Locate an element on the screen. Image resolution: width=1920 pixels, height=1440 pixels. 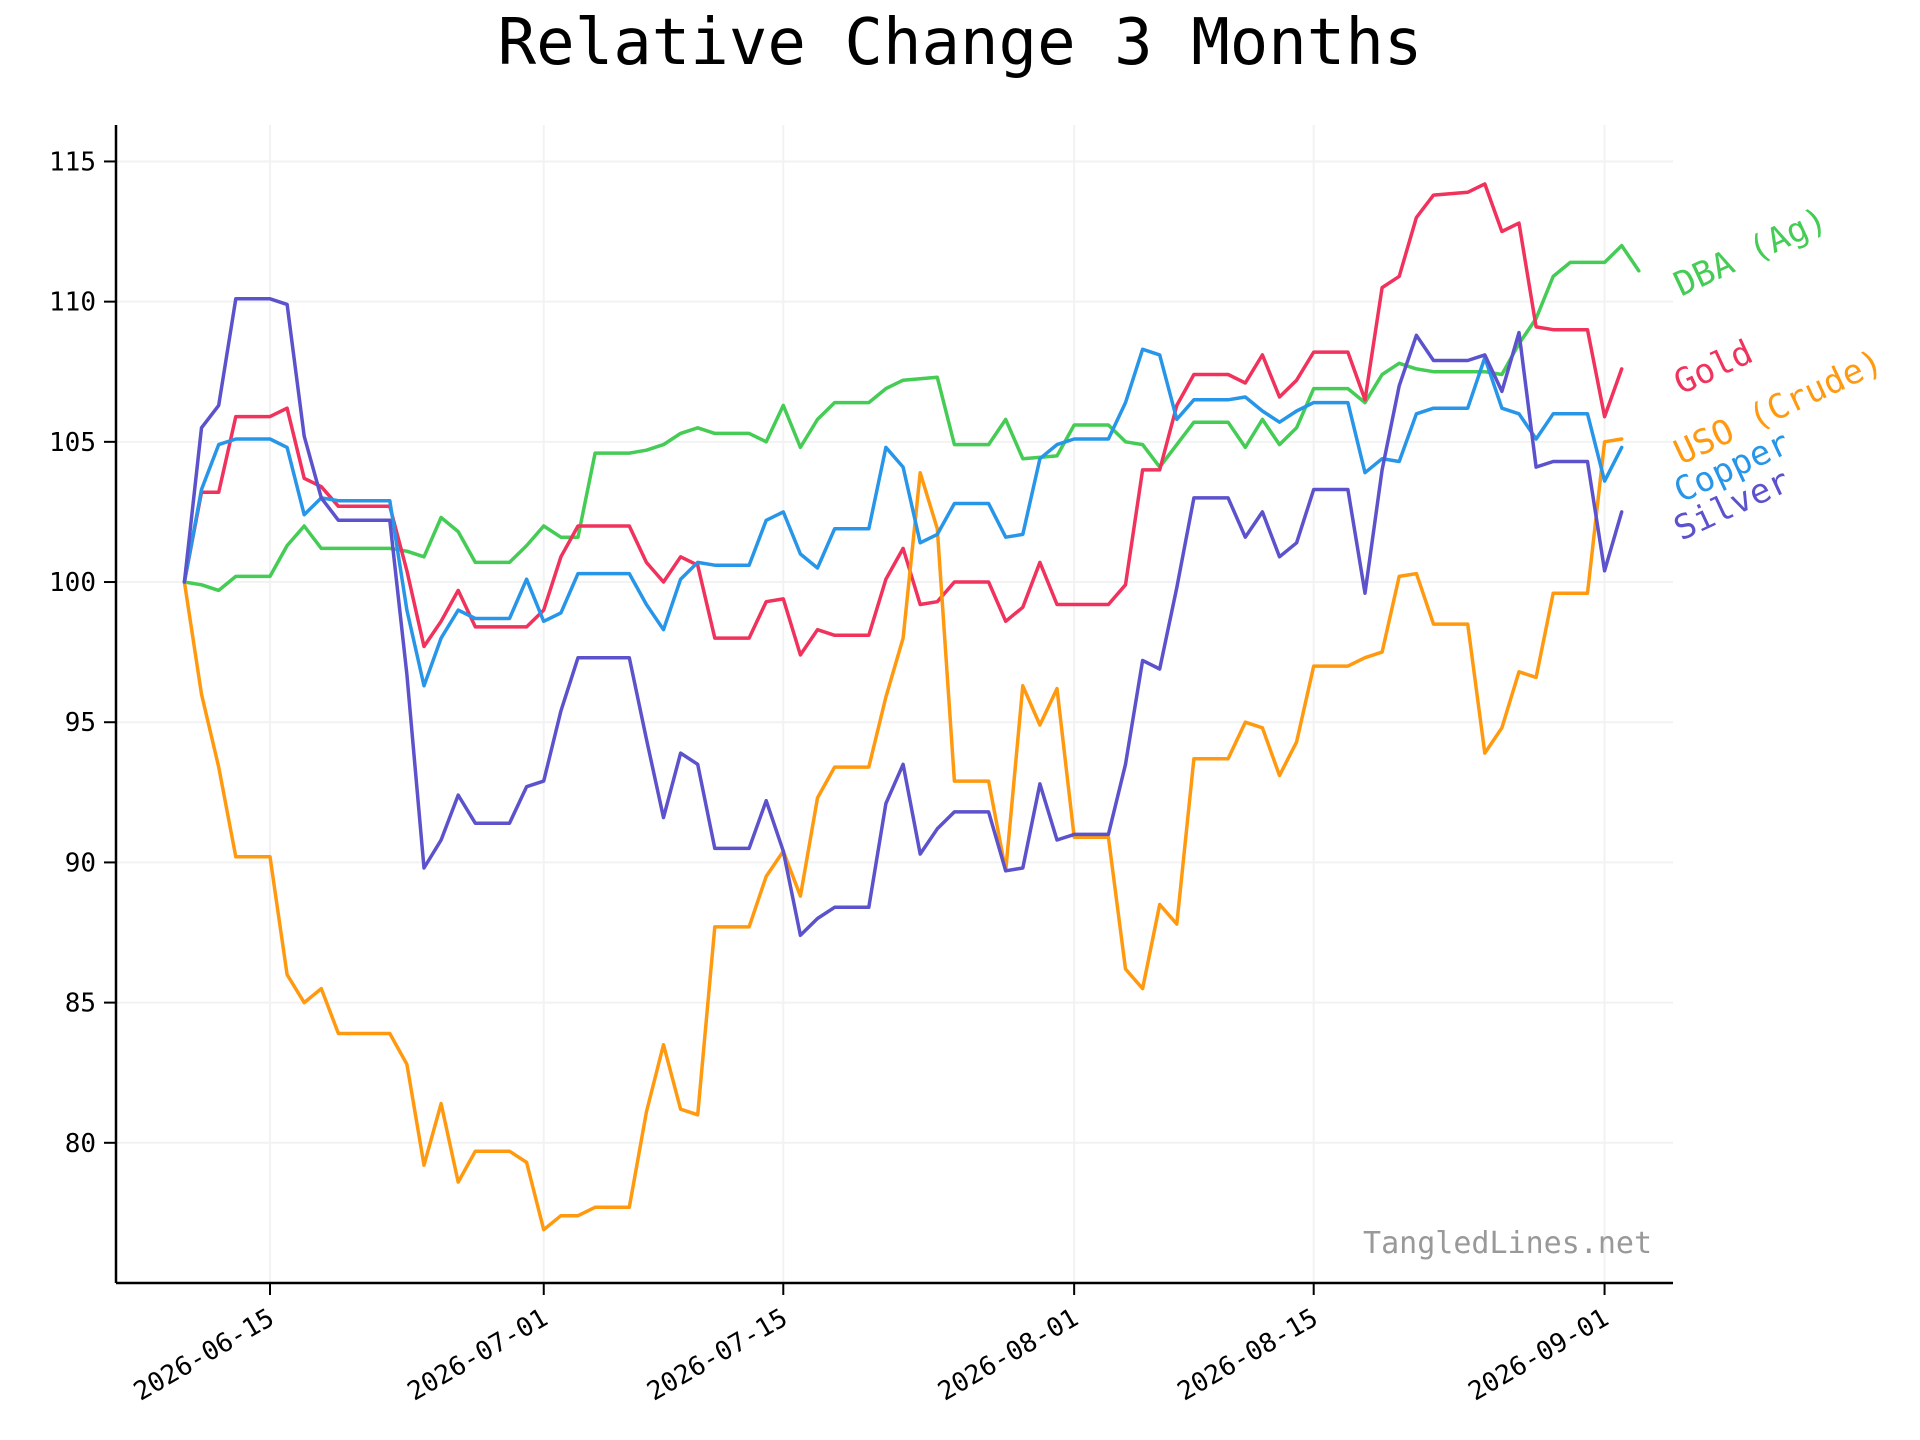
y-tick-label: 95 is located at coordinates (80, 723).